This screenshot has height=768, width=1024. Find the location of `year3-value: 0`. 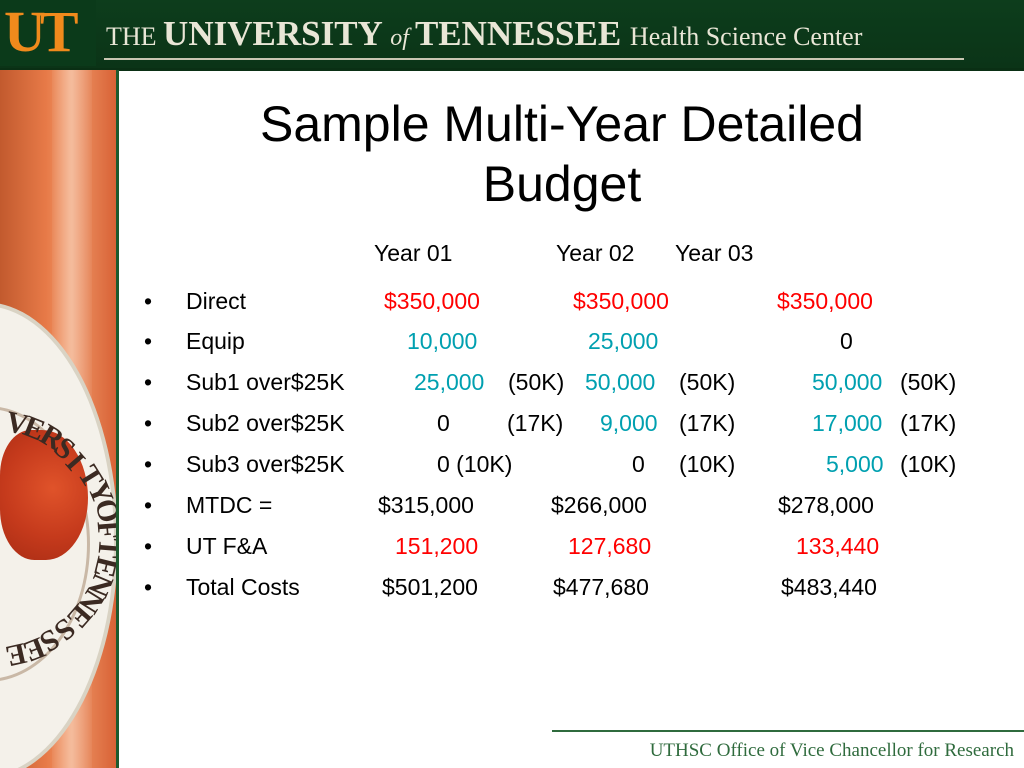

year3-value: 0 is located at coordinates (846, 341).